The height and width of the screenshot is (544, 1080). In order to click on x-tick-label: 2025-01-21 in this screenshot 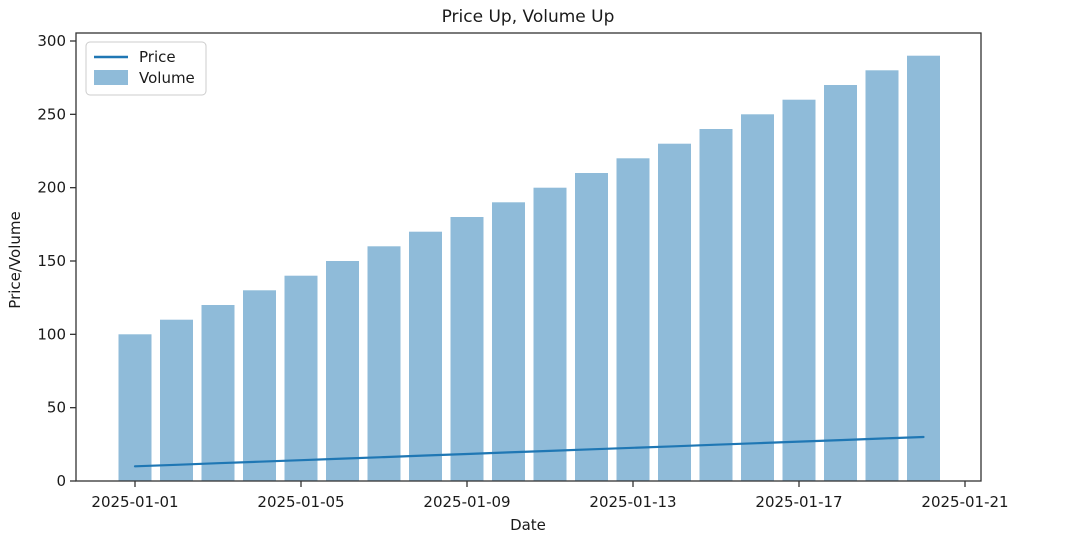, I will do `click(964, 502)`.